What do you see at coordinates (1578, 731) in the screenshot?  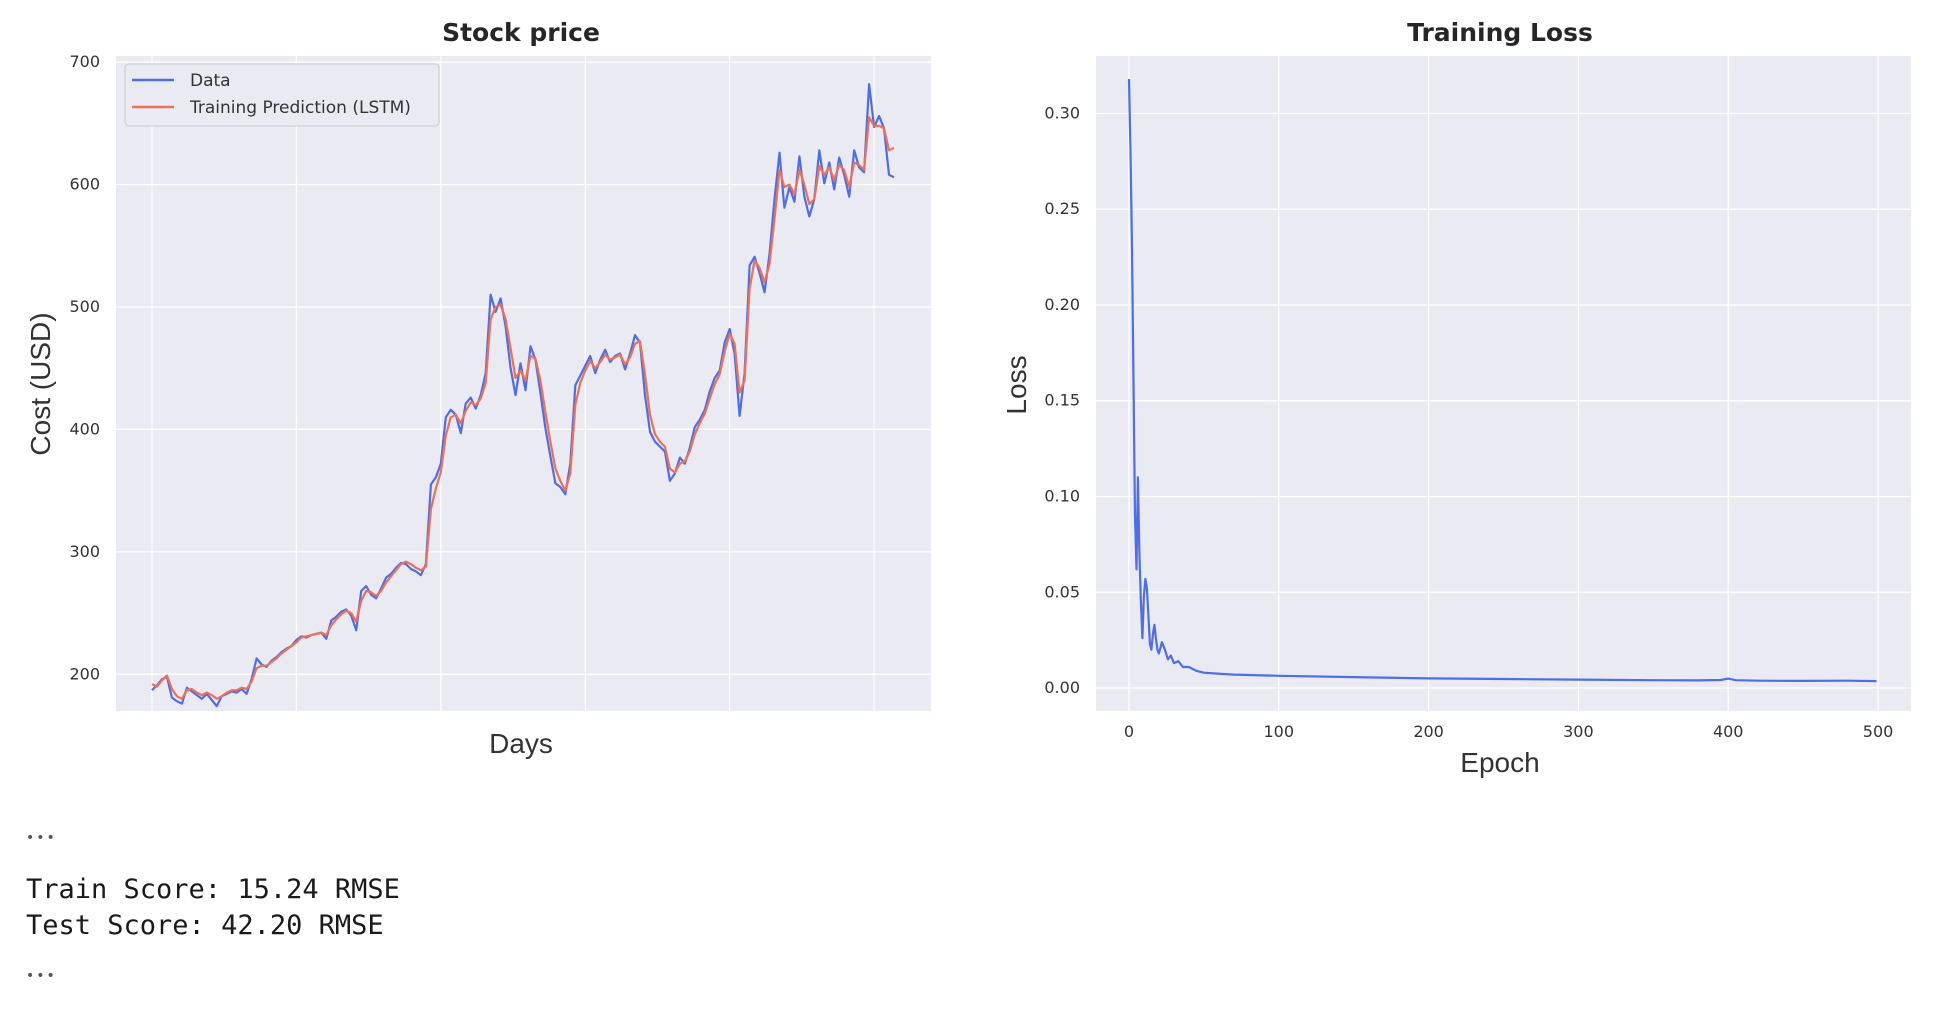 I see `training-loss-x-tick-label: 300` at bounding box center [1578, 731].